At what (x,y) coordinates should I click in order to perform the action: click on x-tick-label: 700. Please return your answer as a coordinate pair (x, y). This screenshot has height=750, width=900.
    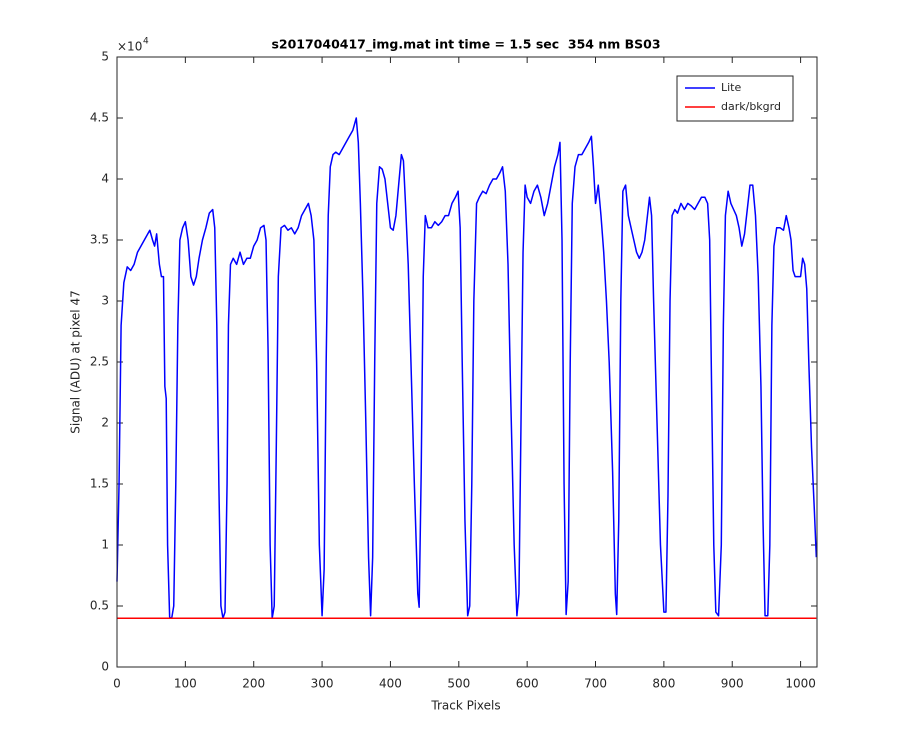
    Looking at the image, I should click on (595, 684).